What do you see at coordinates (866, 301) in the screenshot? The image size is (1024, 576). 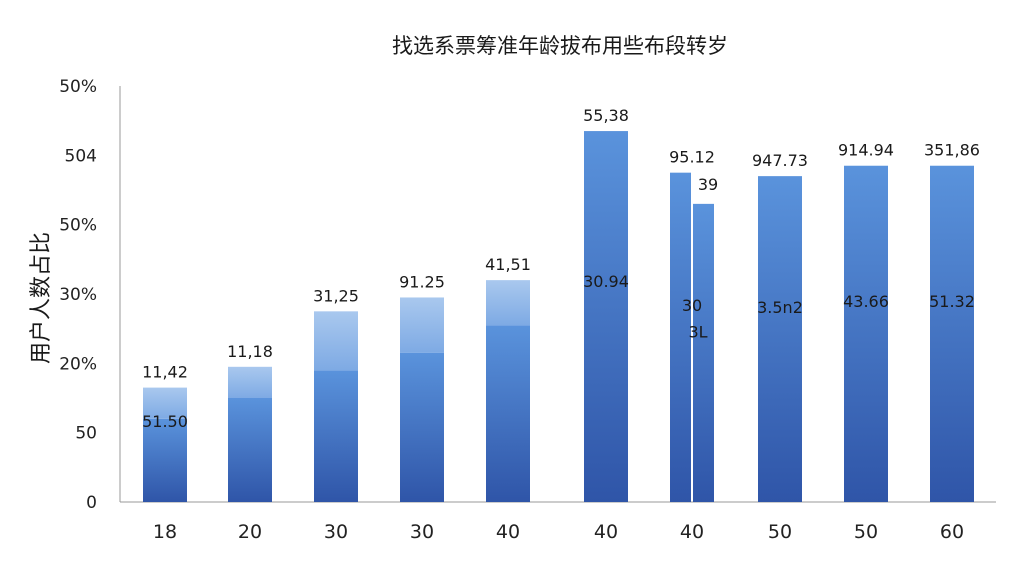 I see `data-label: 43.66` at bounding box center [866, 301].